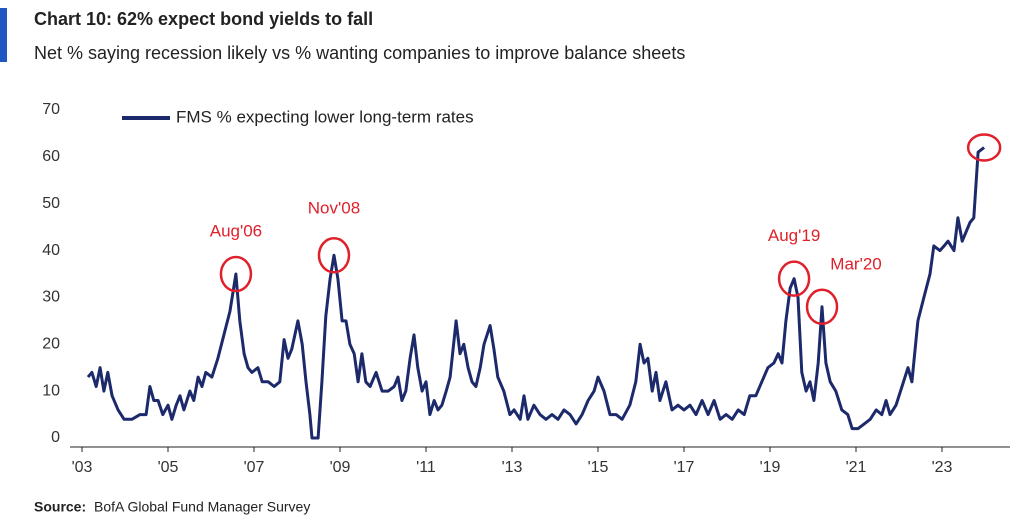  What do you see at coordinates (942, 467) in the screenshot?
I see `x-tick-label: '23` at bounding box center [942, 467].